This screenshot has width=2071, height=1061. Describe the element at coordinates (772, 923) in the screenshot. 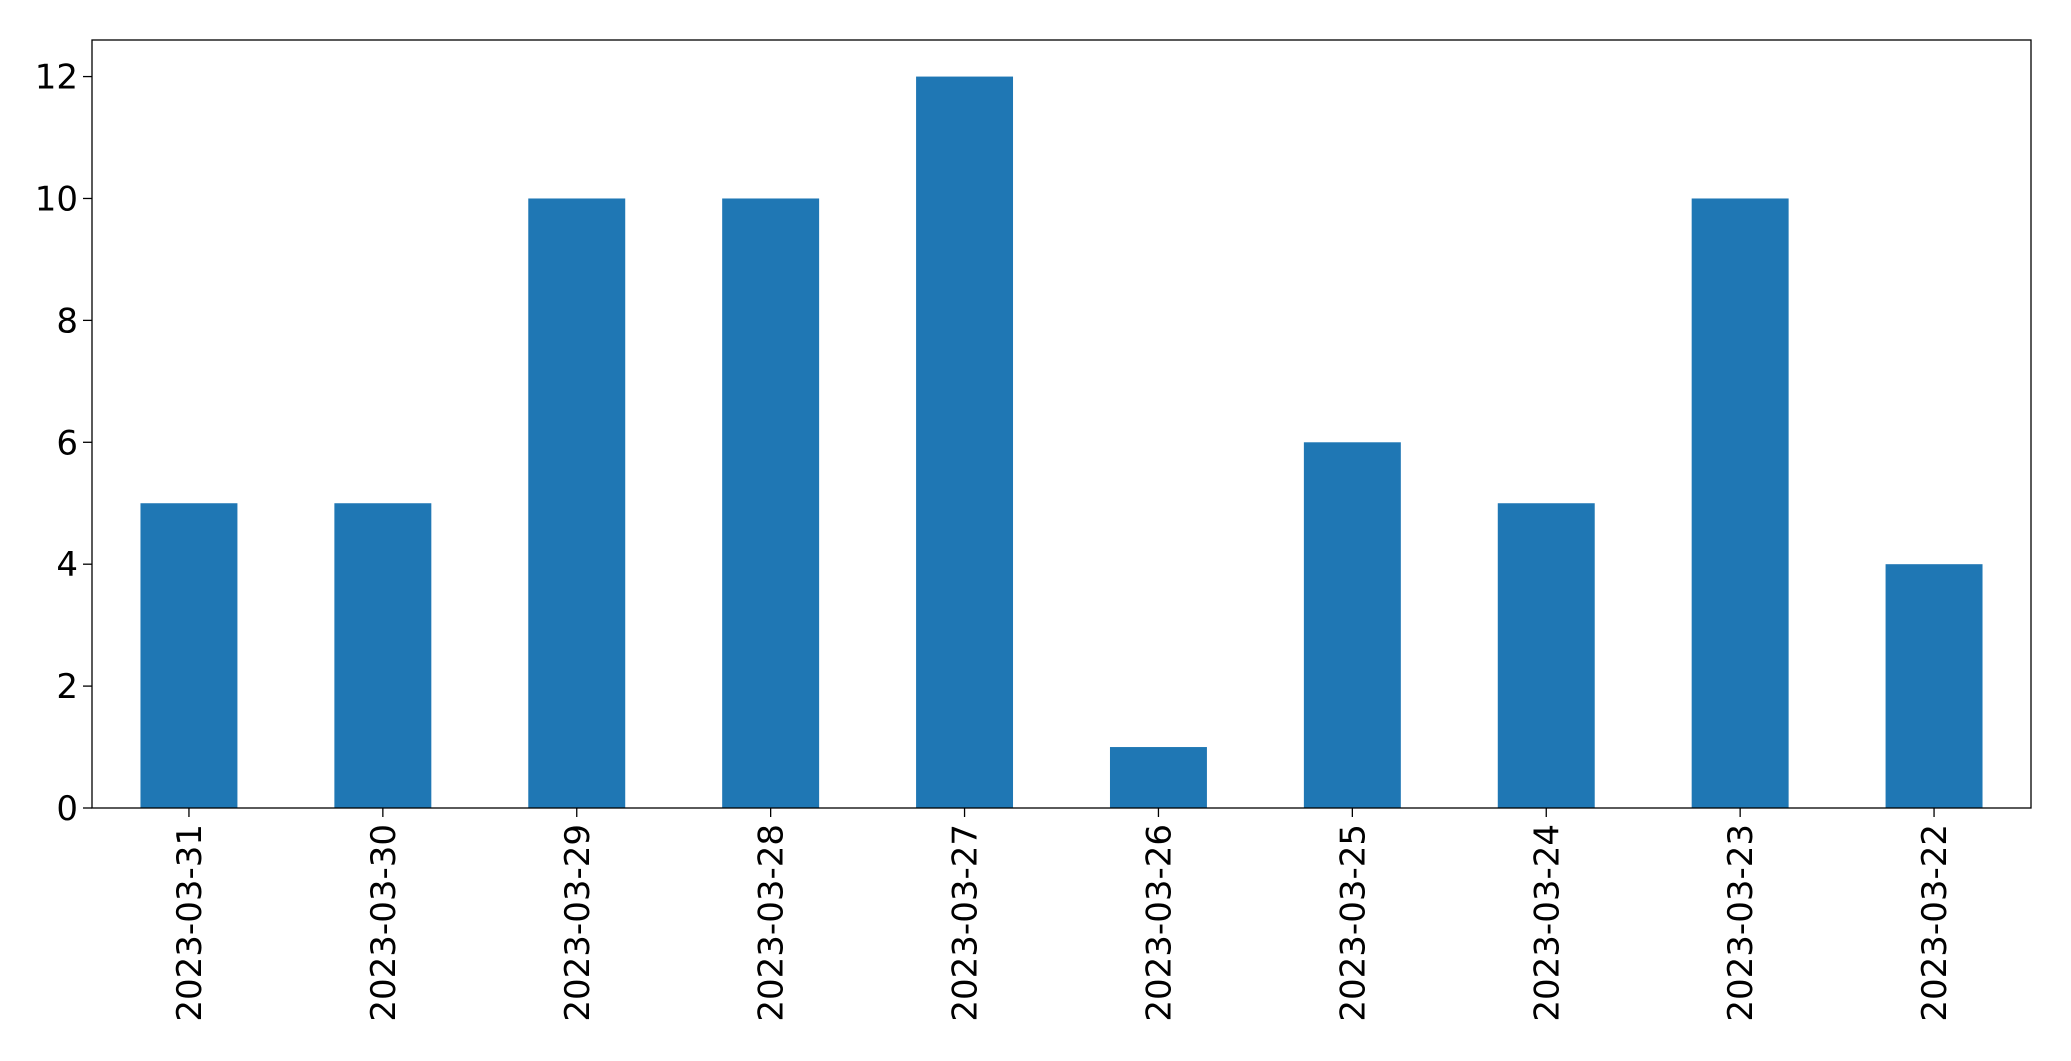

I see `x-tick-label: 2023-03-28` at that location.